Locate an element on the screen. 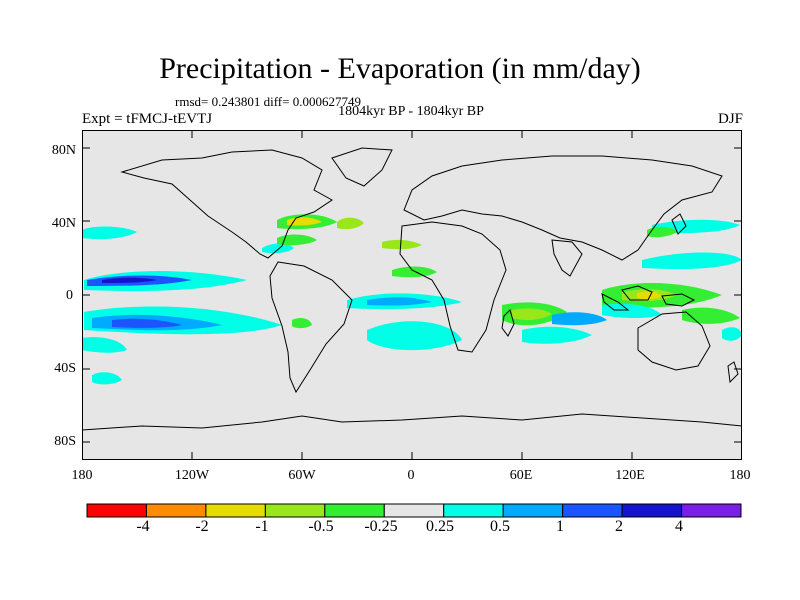  borneo-outline is located at coordinates (637, 293).